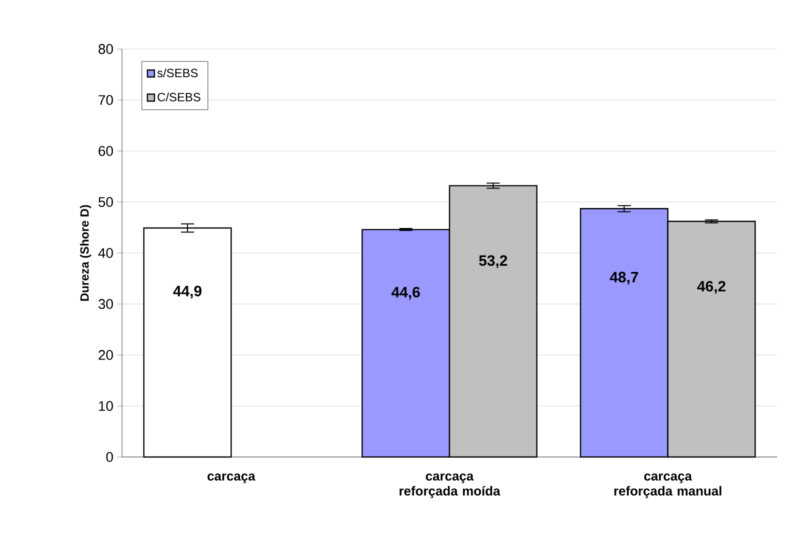 The width and height of the screenshot is (797, 545). I want to click on y-tick-label: 20, so click(105, 355).